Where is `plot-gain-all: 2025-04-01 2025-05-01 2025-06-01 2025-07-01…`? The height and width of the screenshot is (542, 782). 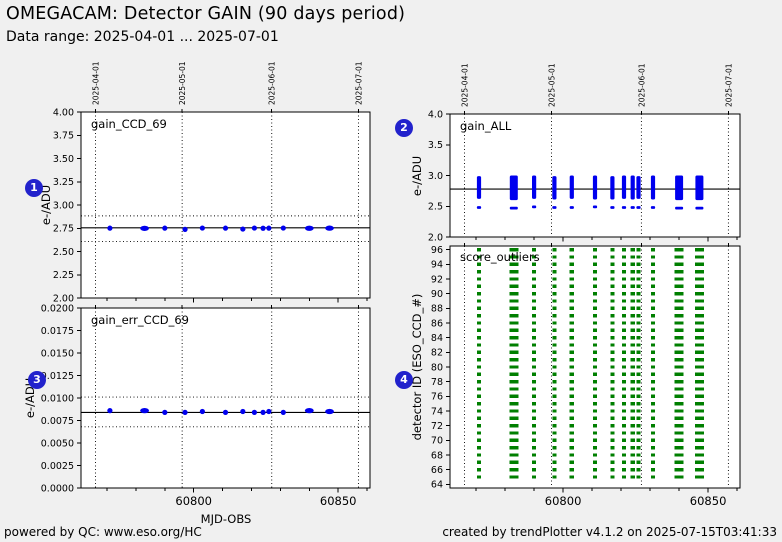 plot-gain-all: 2025-04-01 2025-05-01 2025-06-01 2025-07-01… is located at coordinates (584, 153).